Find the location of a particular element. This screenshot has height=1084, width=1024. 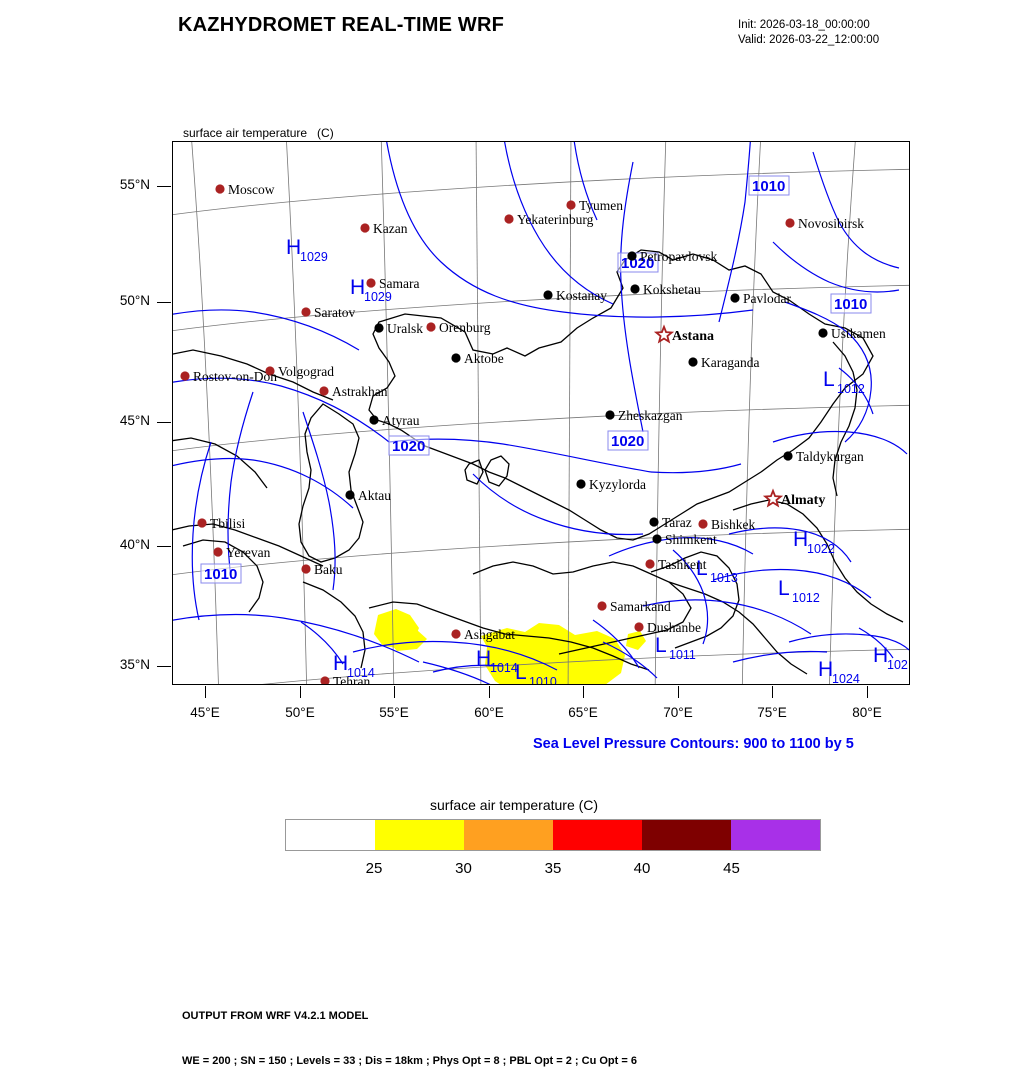

city-marker: Kyzylorda is located at coordinates (611, 484).